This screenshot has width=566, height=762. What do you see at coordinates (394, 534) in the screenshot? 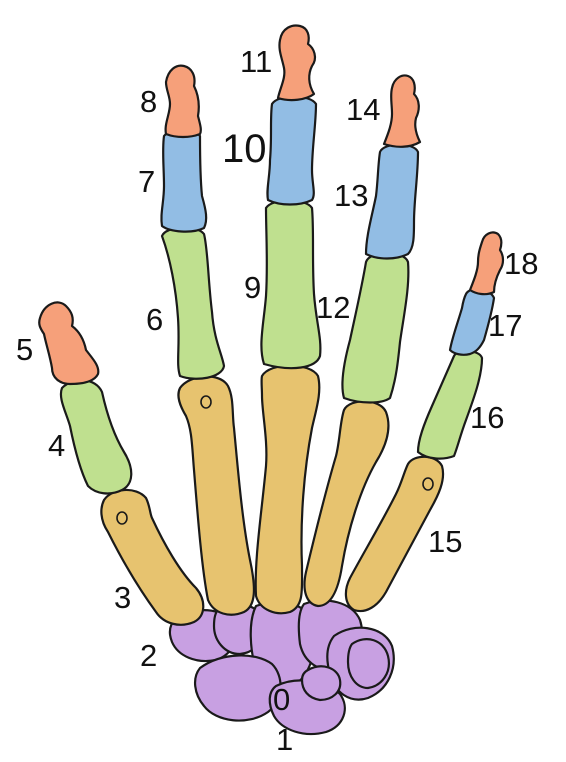
I see `little-metacarpal` at bounding box center [394, 534].